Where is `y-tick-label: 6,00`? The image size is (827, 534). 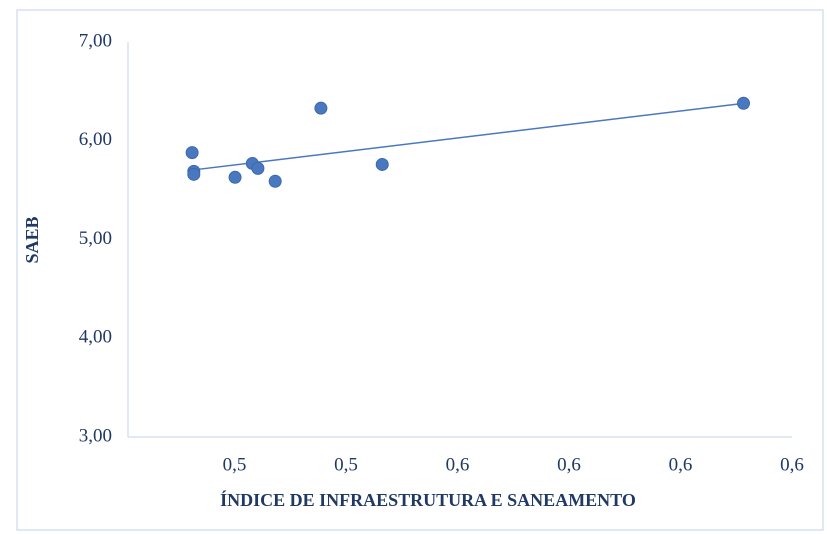 y-tick-label: 6,00 is located at coordinates (95, 139).